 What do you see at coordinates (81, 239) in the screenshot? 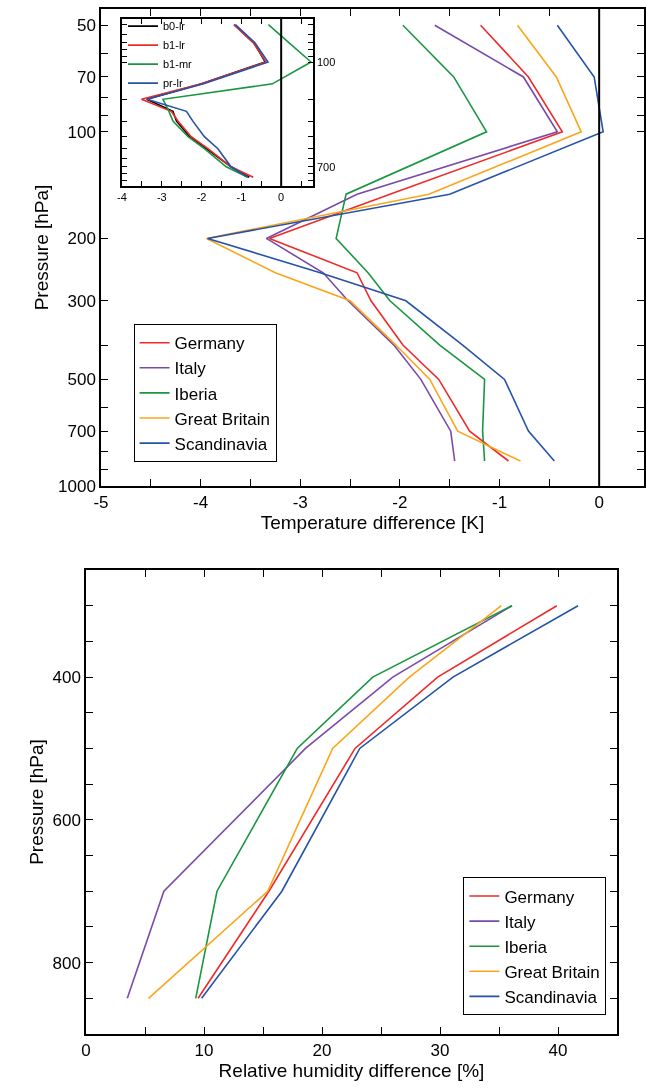
I see `y-tick-label: 200` at bounding box center [81, 239].